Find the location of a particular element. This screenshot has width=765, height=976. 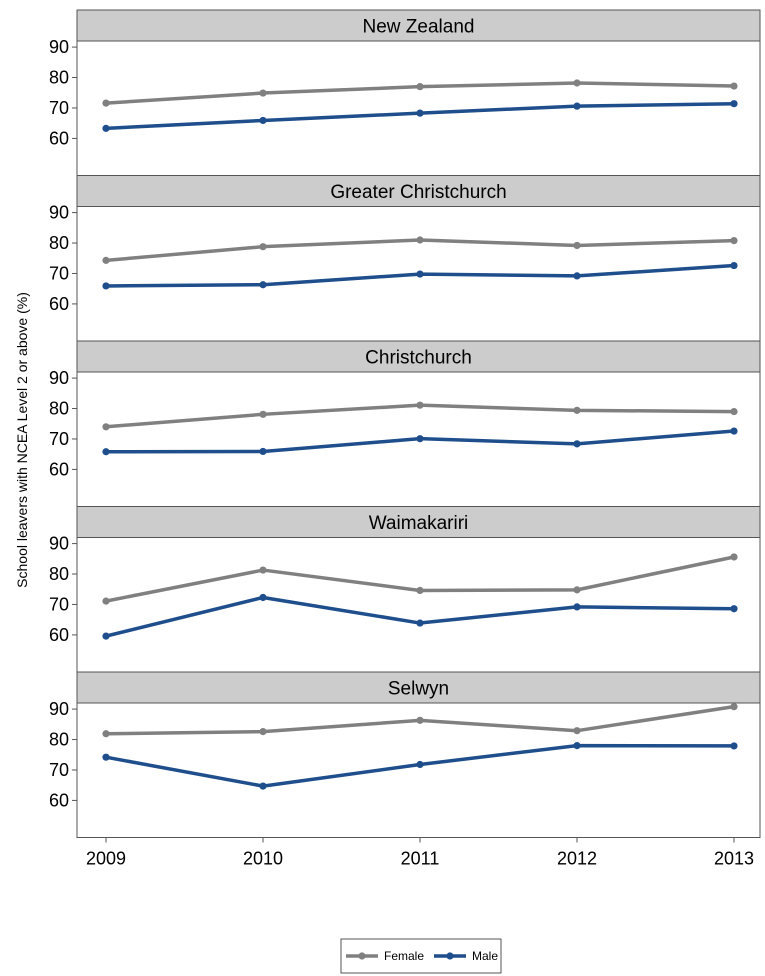

legend: Female Male is located at coordinates (421, 956).